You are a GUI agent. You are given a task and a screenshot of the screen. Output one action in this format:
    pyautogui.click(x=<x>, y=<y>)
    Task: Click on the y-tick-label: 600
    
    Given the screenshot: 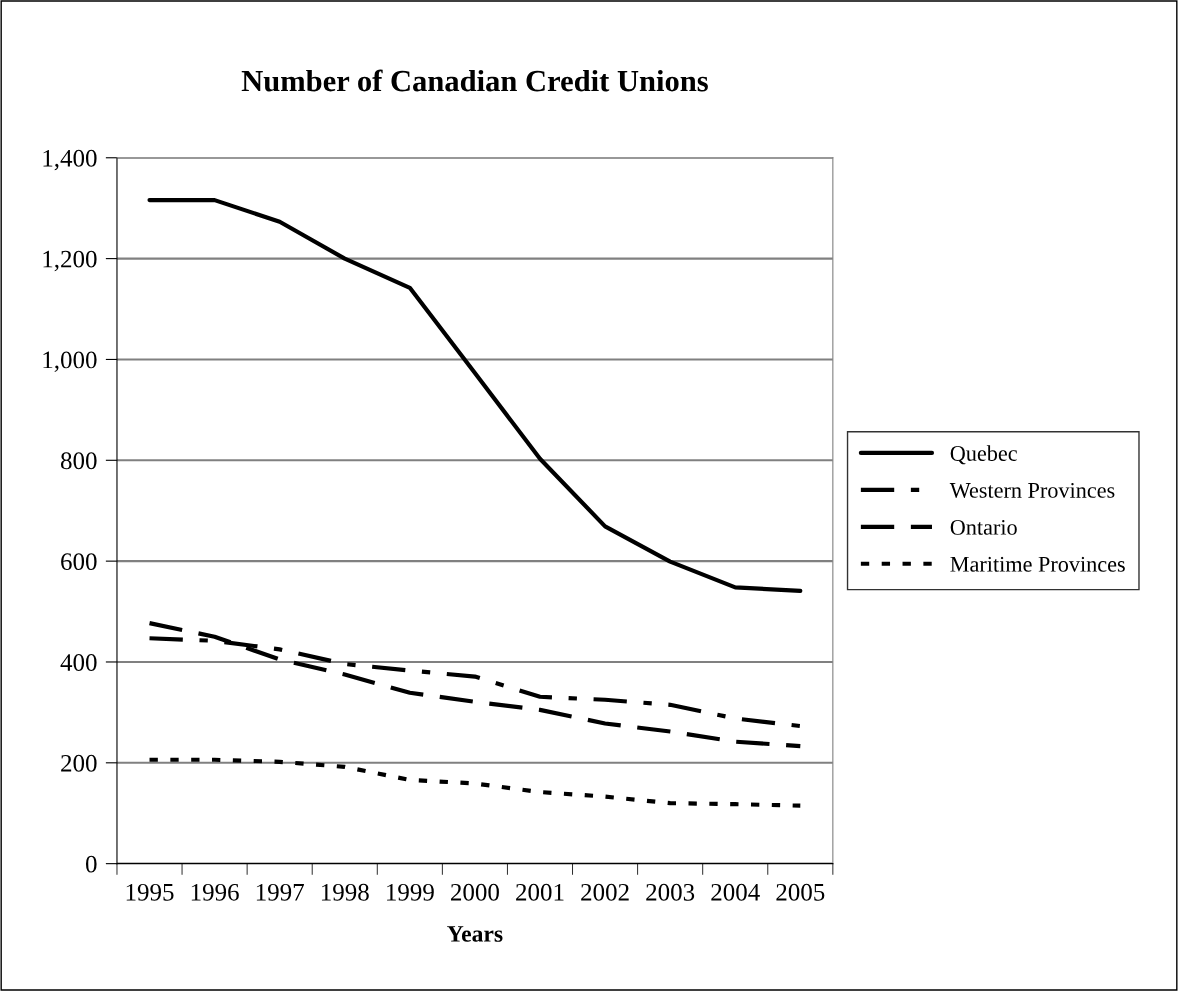 What is the action you would take?
    pyautogui.click(x=79, y=562)
    